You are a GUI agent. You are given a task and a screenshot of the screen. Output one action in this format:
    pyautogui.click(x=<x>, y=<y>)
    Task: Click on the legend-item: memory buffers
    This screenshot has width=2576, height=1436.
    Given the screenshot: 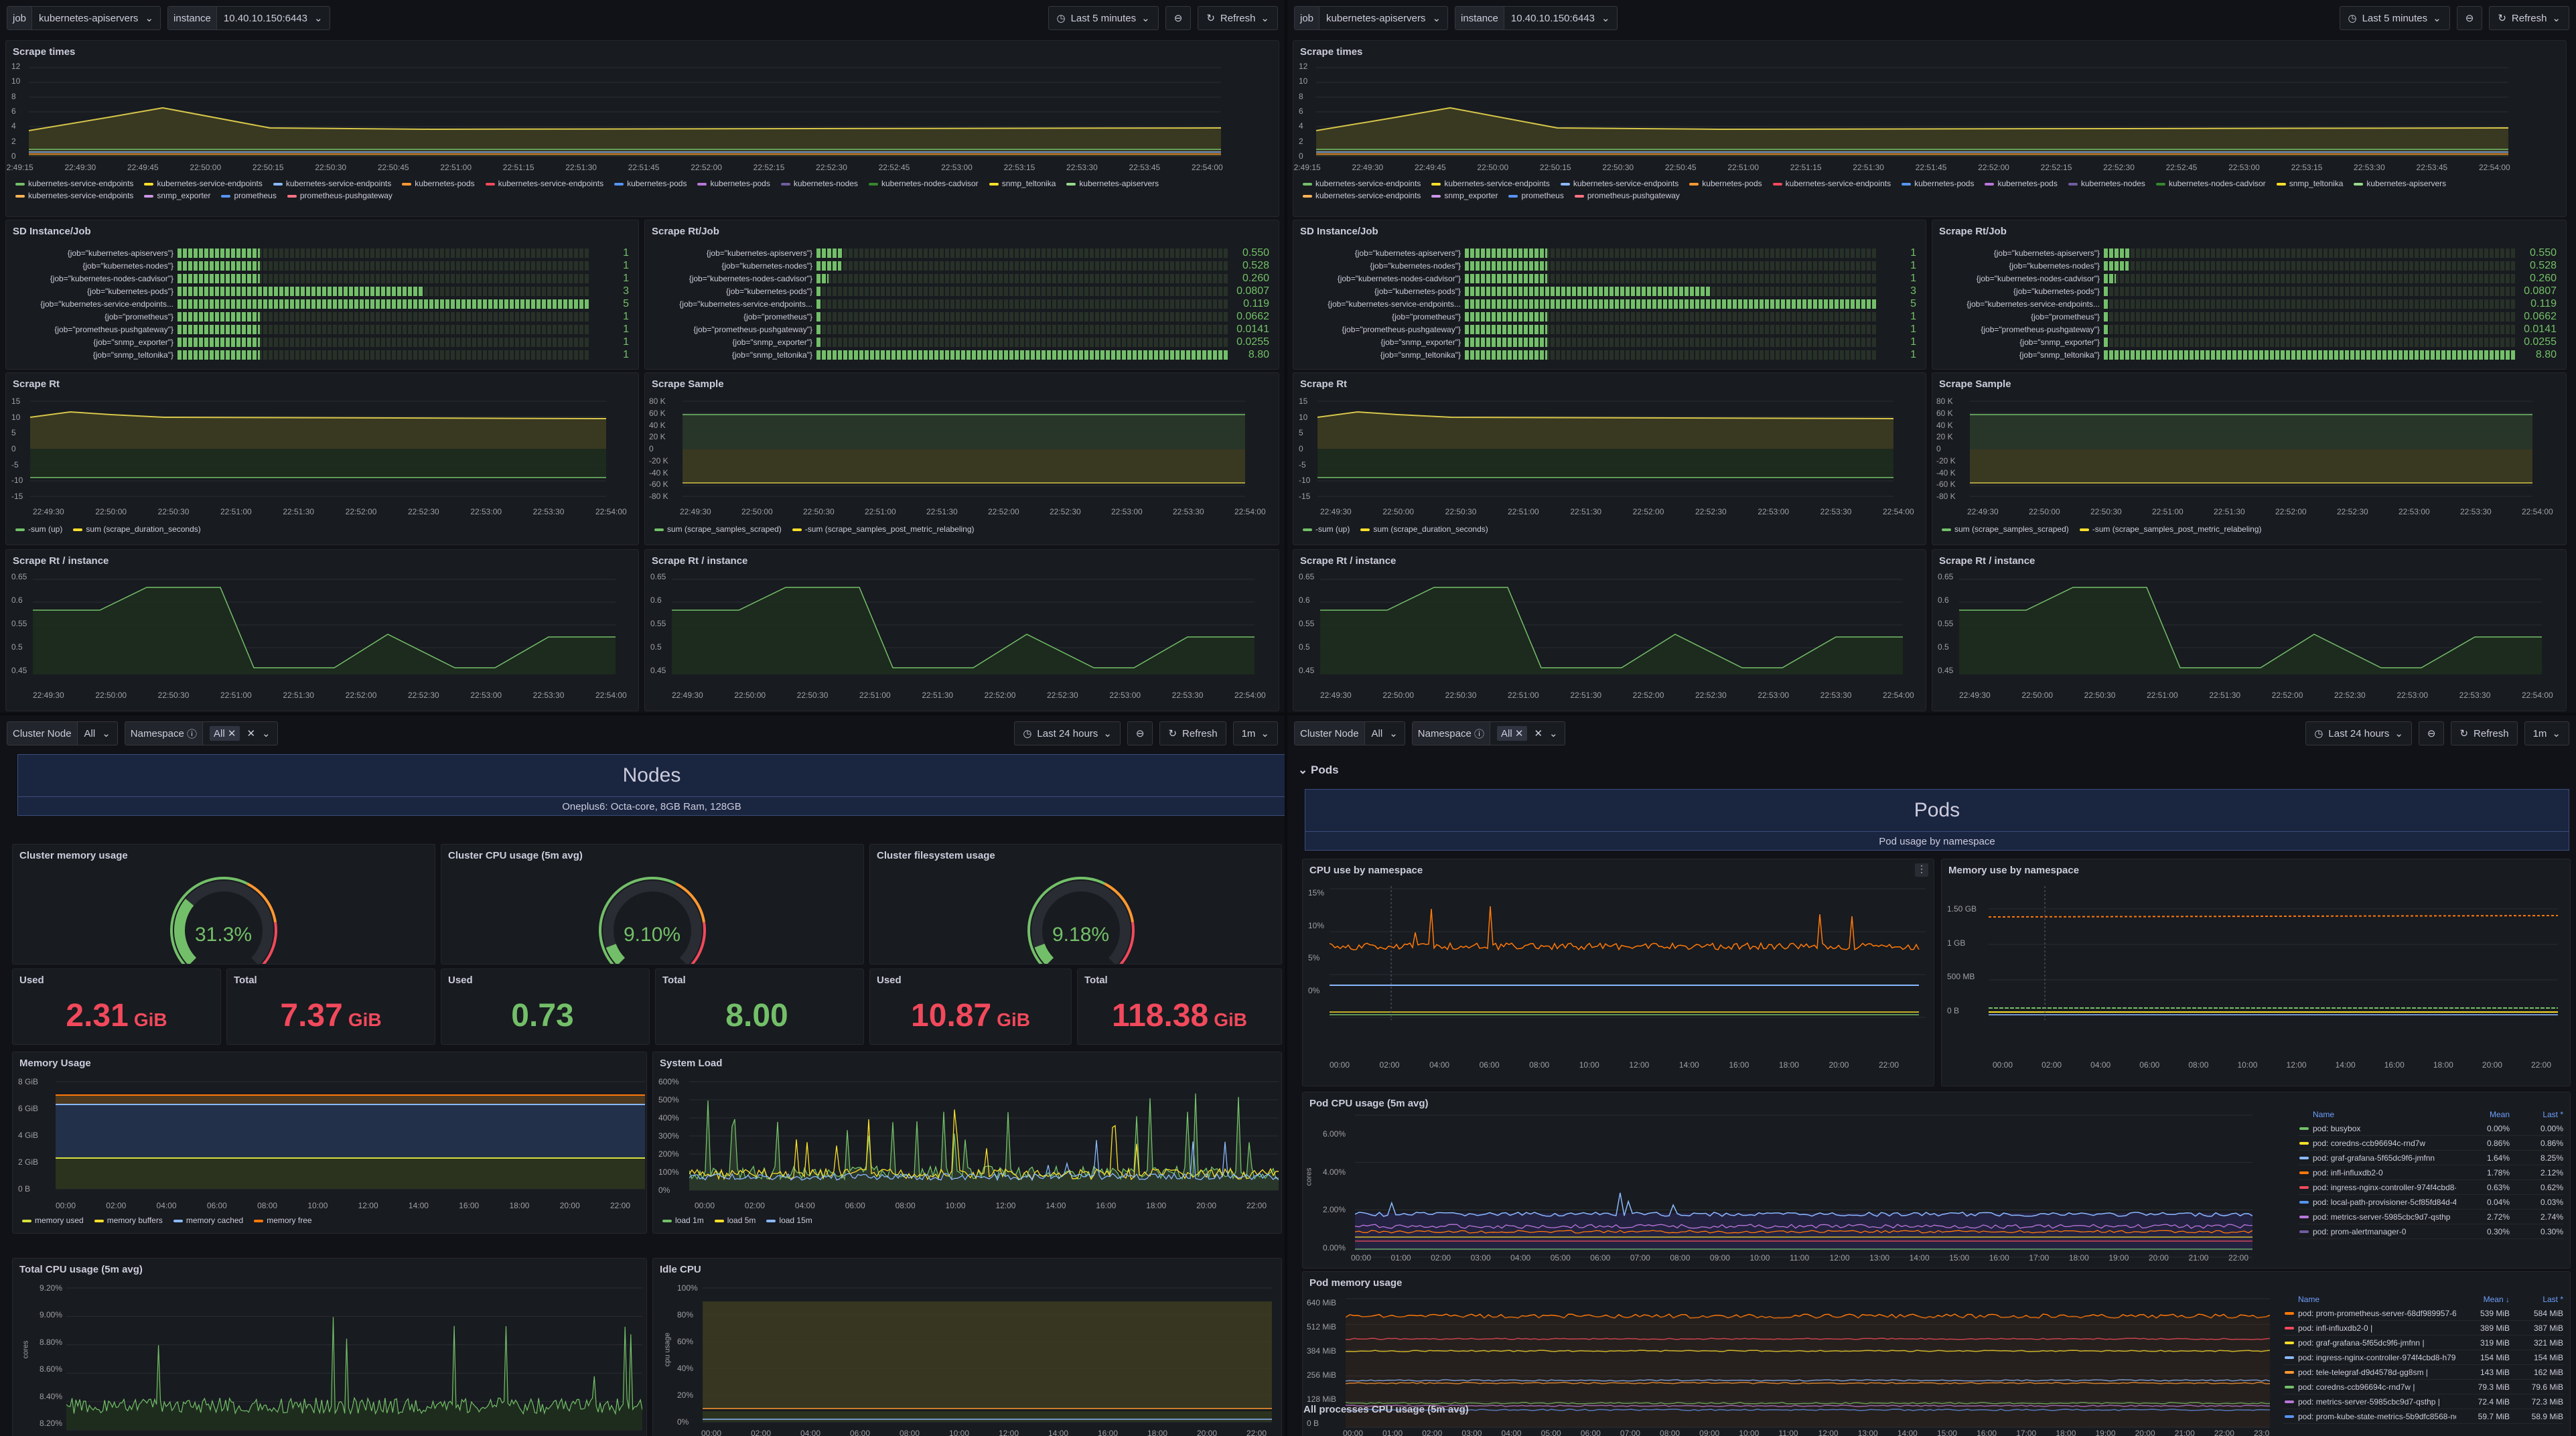 What is the action you would take?
    pyautogui.click(x=128, y=1221)
    